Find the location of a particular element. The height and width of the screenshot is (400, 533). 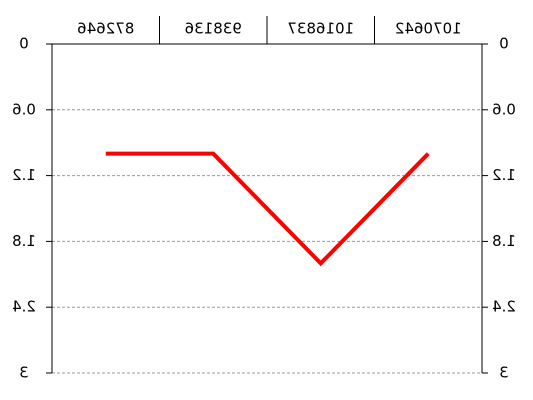

x-tick-labels: 872646 938136 1016837 1070642 is located at coordinates (269, 29).